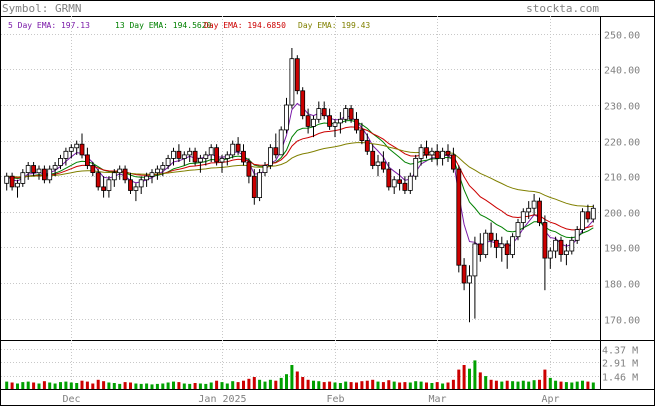  What do you see at coordinates (622, 71) in the screenshot?
I see `price-tick-label: 240.00` at bounding box center [622, 71].